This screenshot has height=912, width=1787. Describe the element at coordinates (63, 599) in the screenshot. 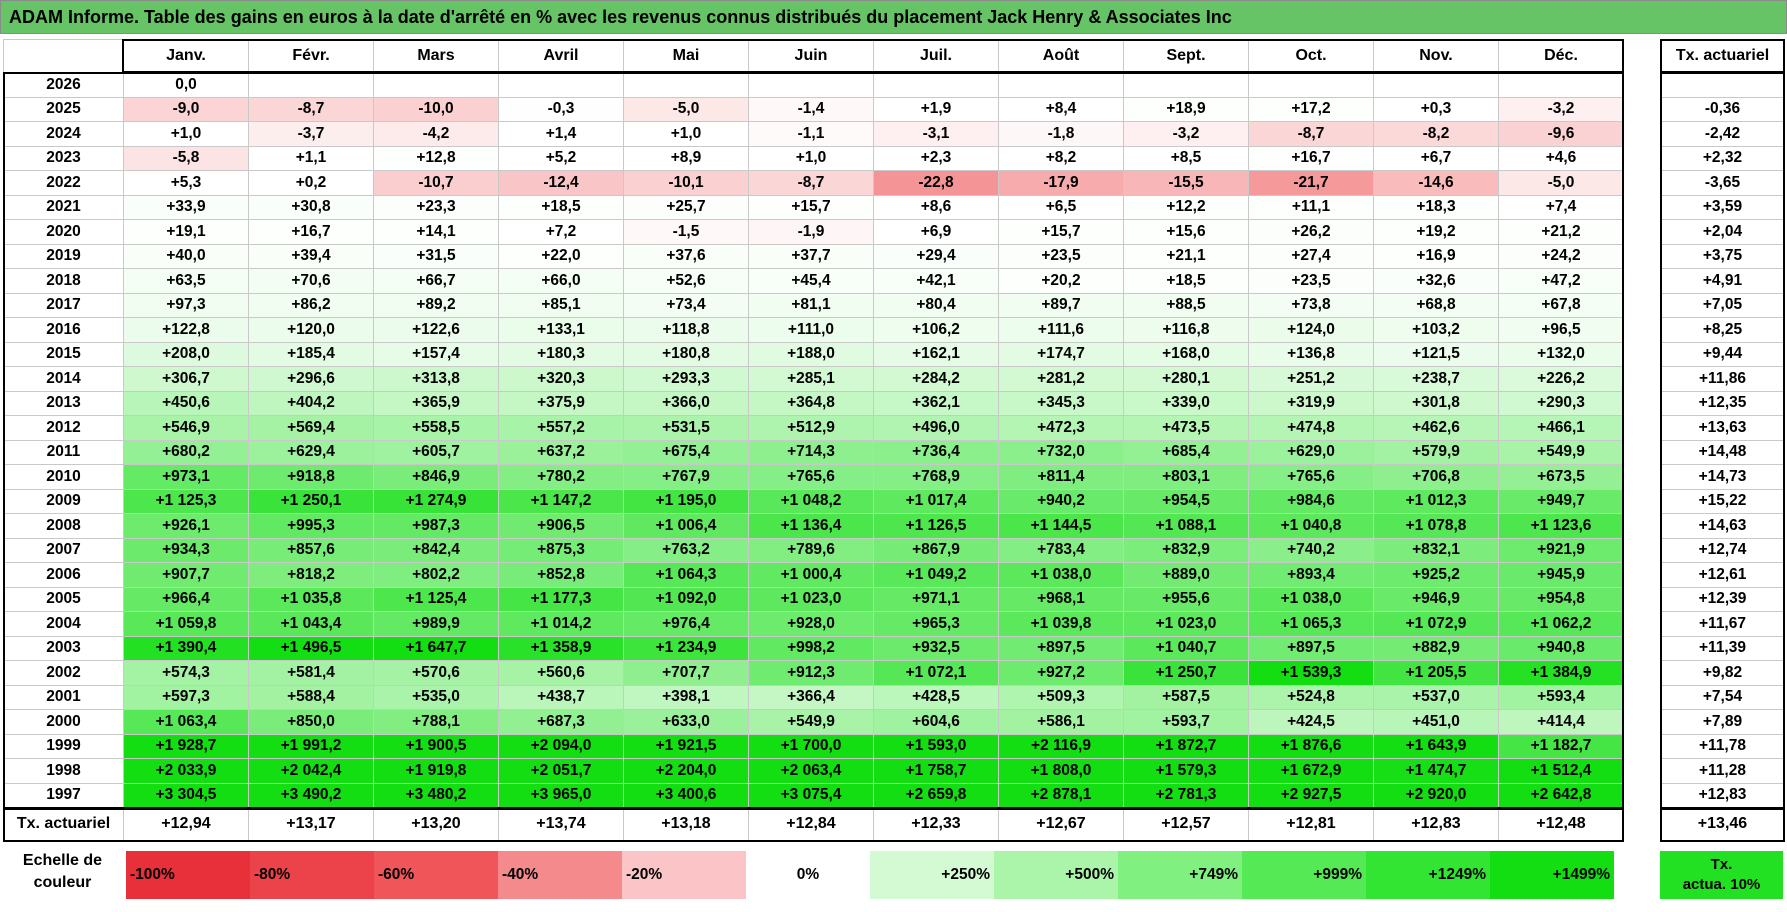

I see `year-label: 2005` at that location.